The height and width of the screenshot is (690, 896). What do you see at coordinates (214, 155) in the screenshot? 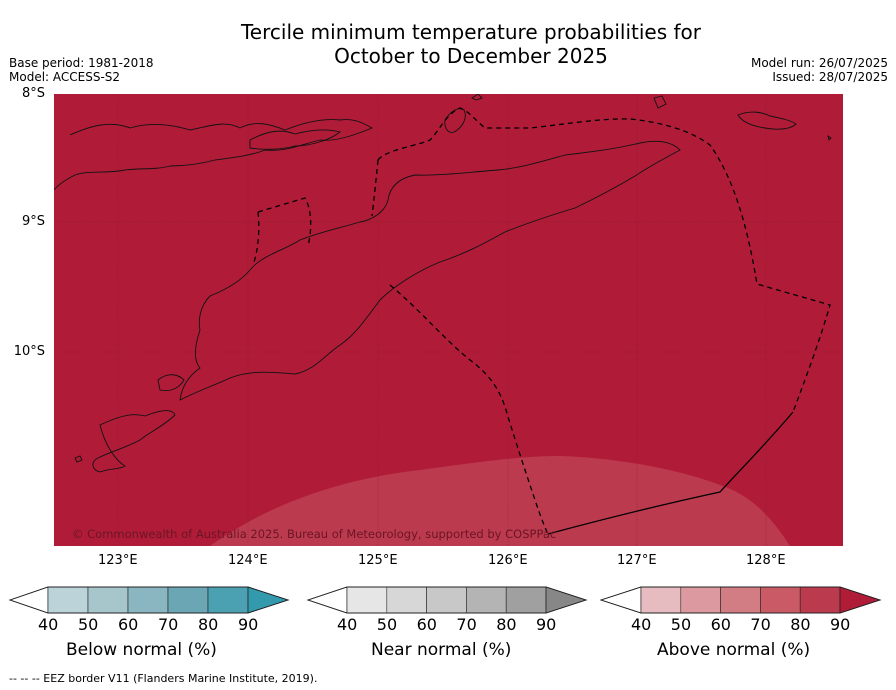
I see `alor-islands` at bounding box center [214, 155].